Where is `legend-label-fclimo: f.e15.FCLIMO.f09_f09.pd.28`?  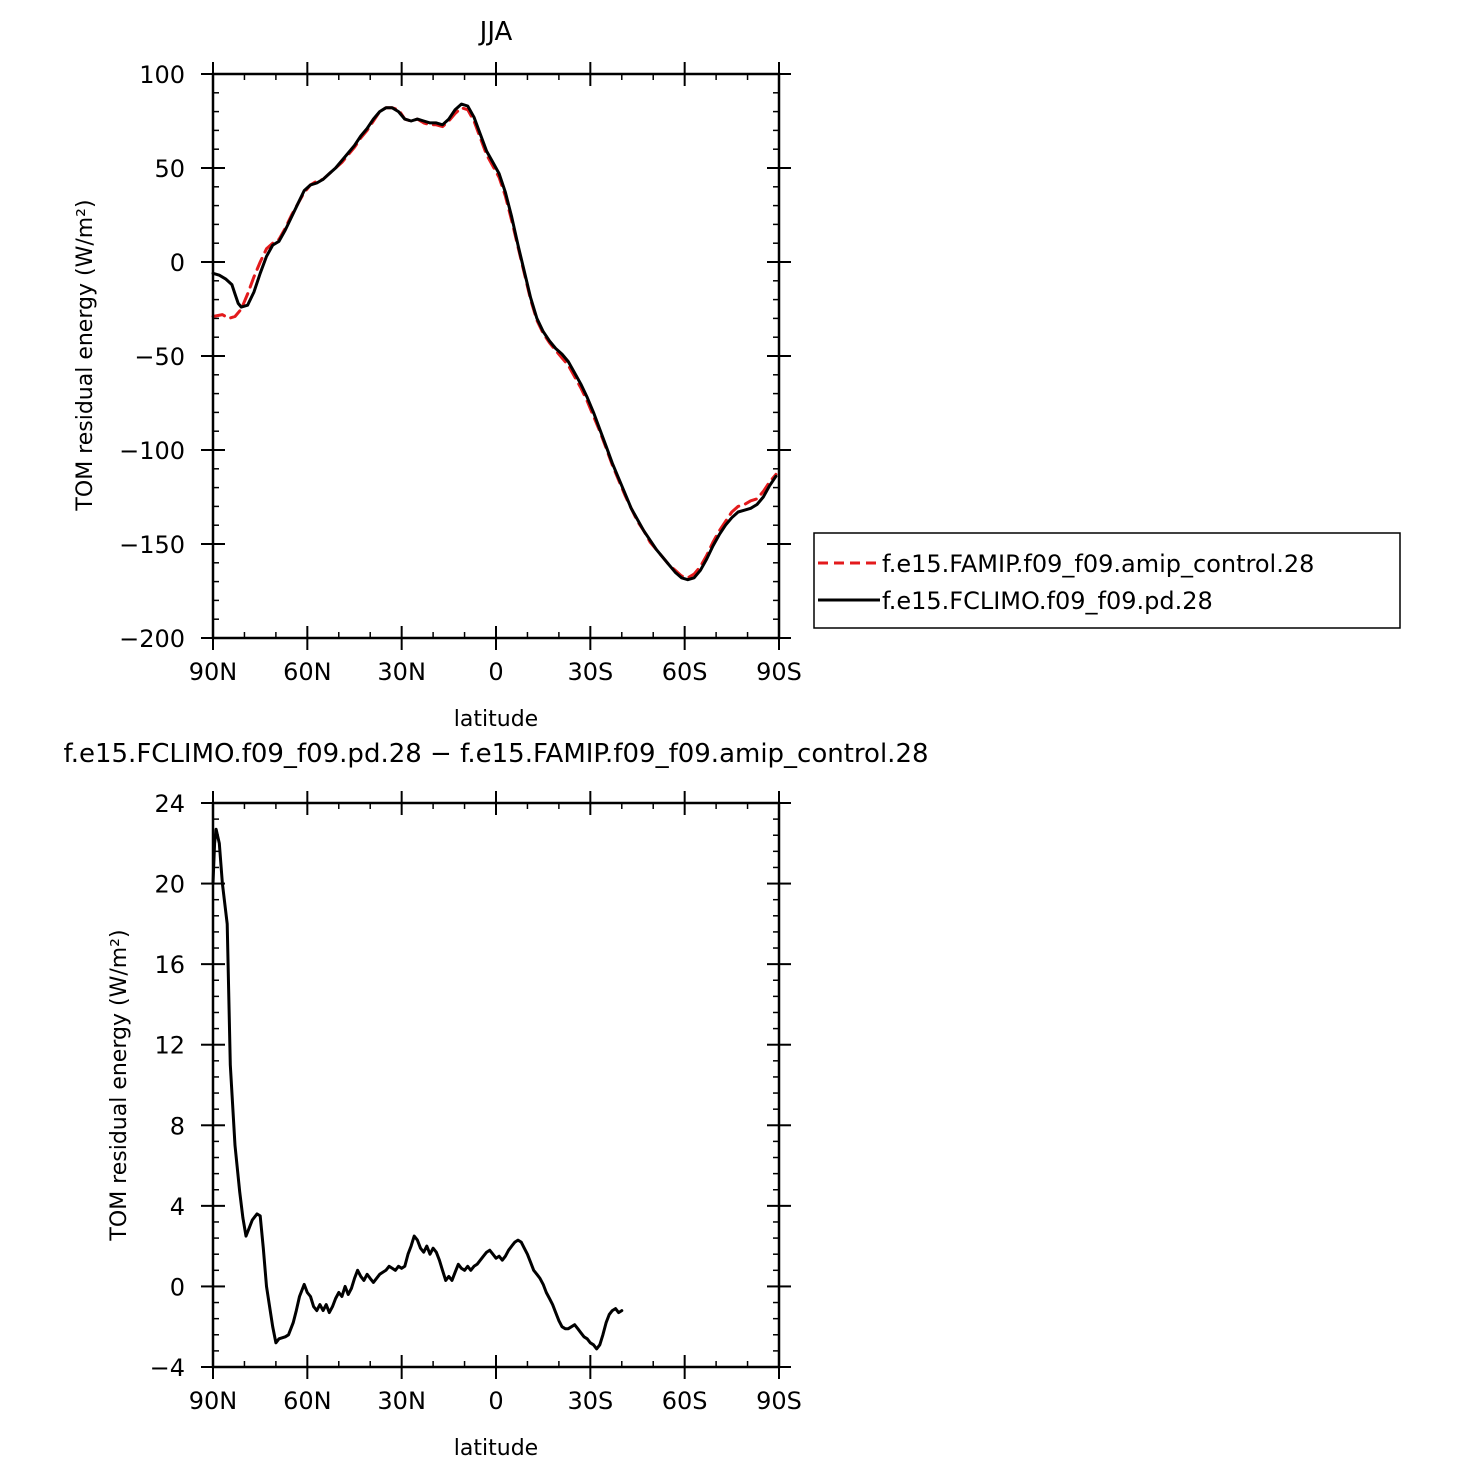
legend-label-fclimo: f.e15.FCLIMO.f09_f09.pd.28 is located at coordinates (1047, 601).